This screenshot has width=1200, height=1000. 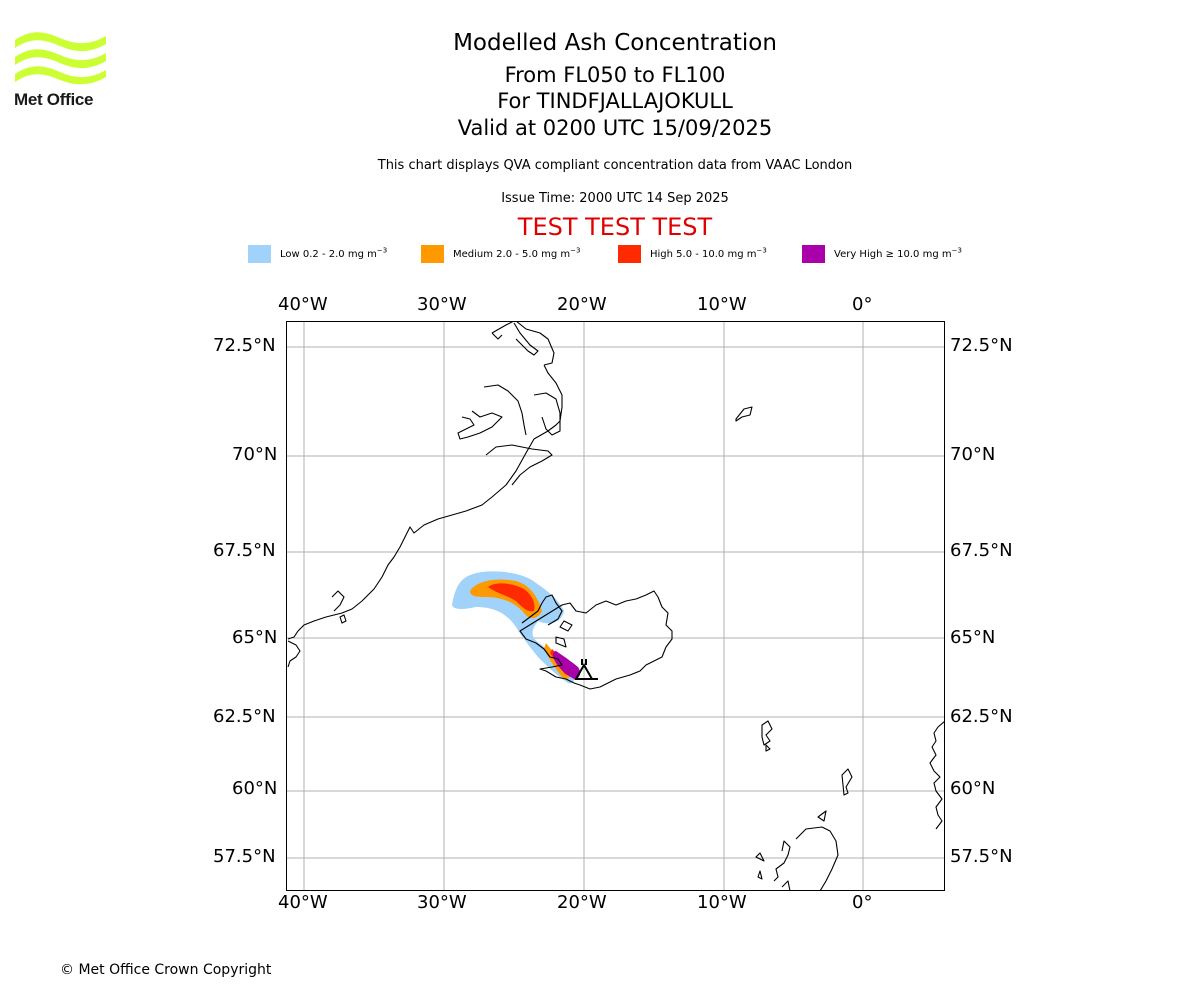 What do you see at coordinates (615, 198) in the screenshot?
I see `issue-time: Issue Time: 2000 UTC 14 Sep 2025` at bounding box center [615, 198].